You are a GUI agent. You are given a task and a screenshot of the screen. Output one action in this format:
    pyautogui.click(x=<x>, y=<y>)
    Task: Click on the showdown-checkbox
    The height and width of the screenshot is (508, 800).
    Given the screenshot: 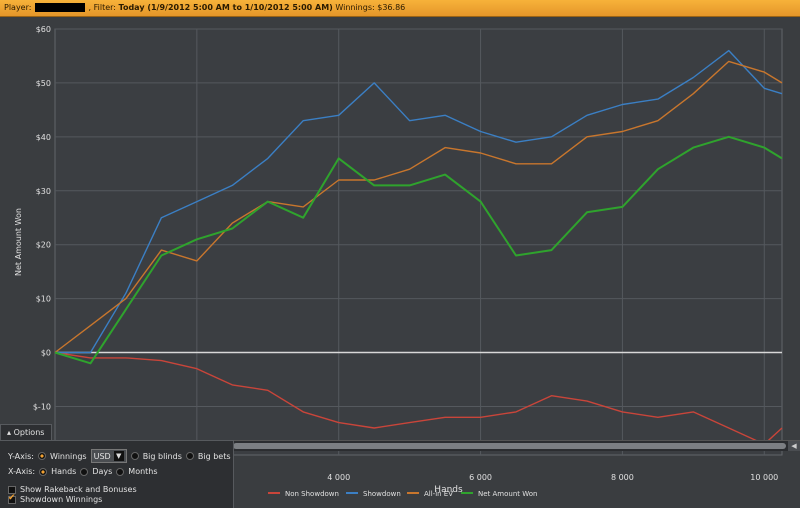 What is the action you would take?
    pyautogui.click(x=12, y=498)
    